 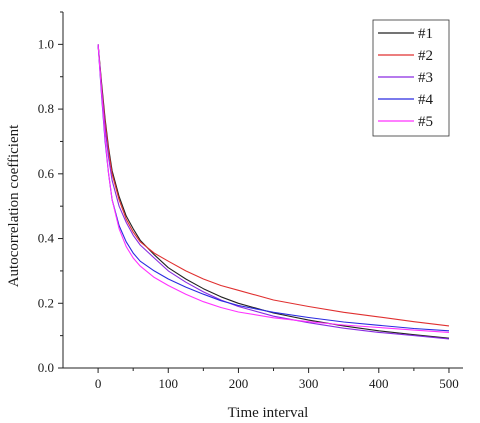 What do you see at coordinates (46, 43) in the screenshot?
I see `y-tick-label: 1.0` at bounding box center [46, 43].